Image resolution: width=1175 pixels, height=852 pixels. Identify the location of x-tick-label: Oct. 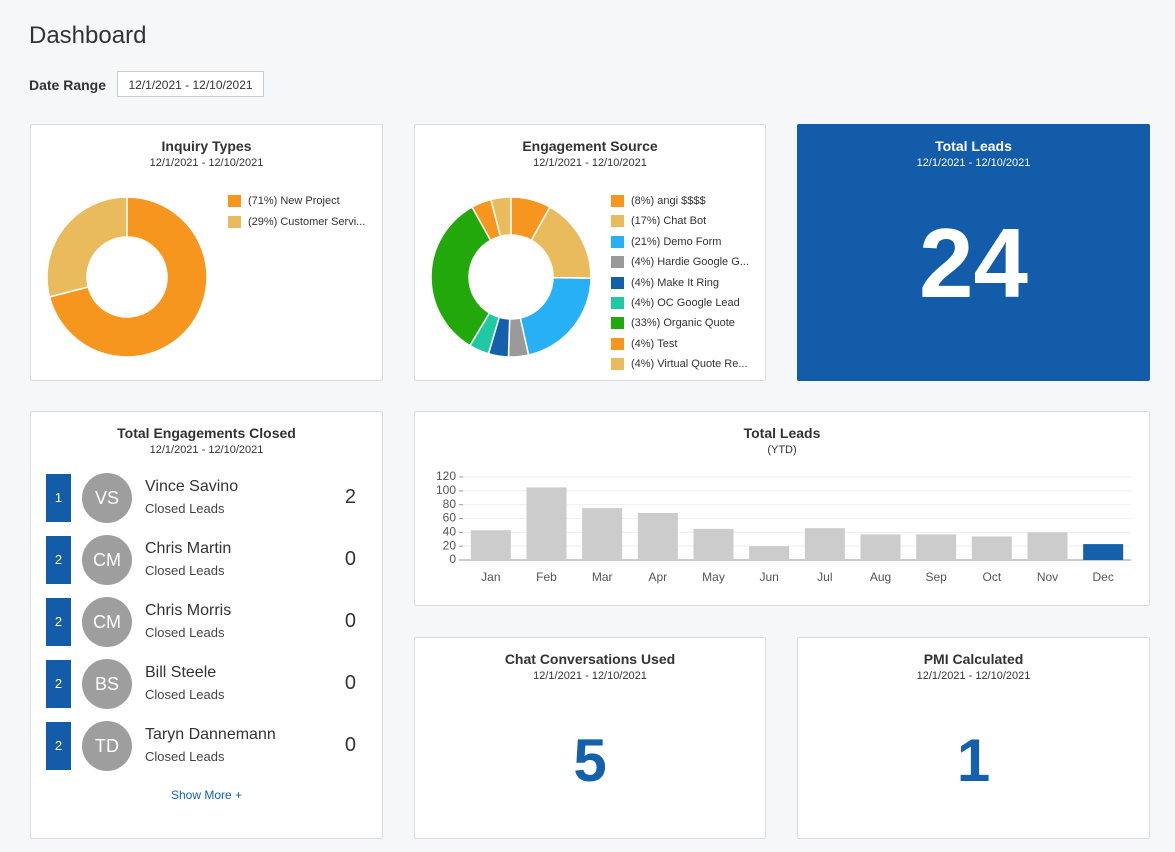
(991, 577).